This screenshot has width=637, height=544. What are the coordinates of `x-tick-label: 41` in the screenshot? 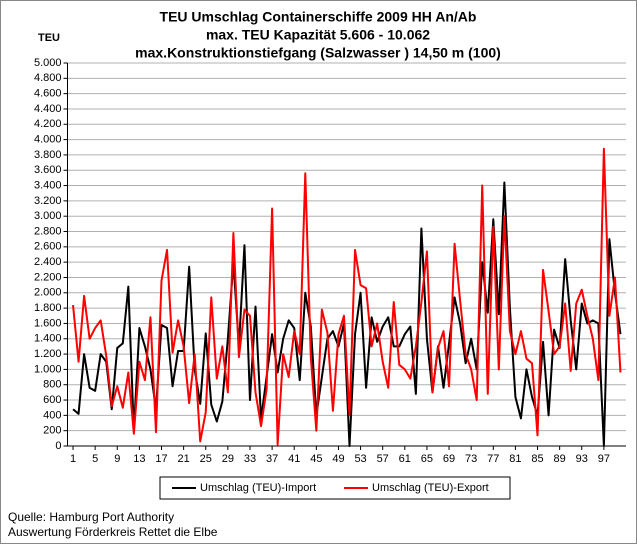 It's located at (294, 459).